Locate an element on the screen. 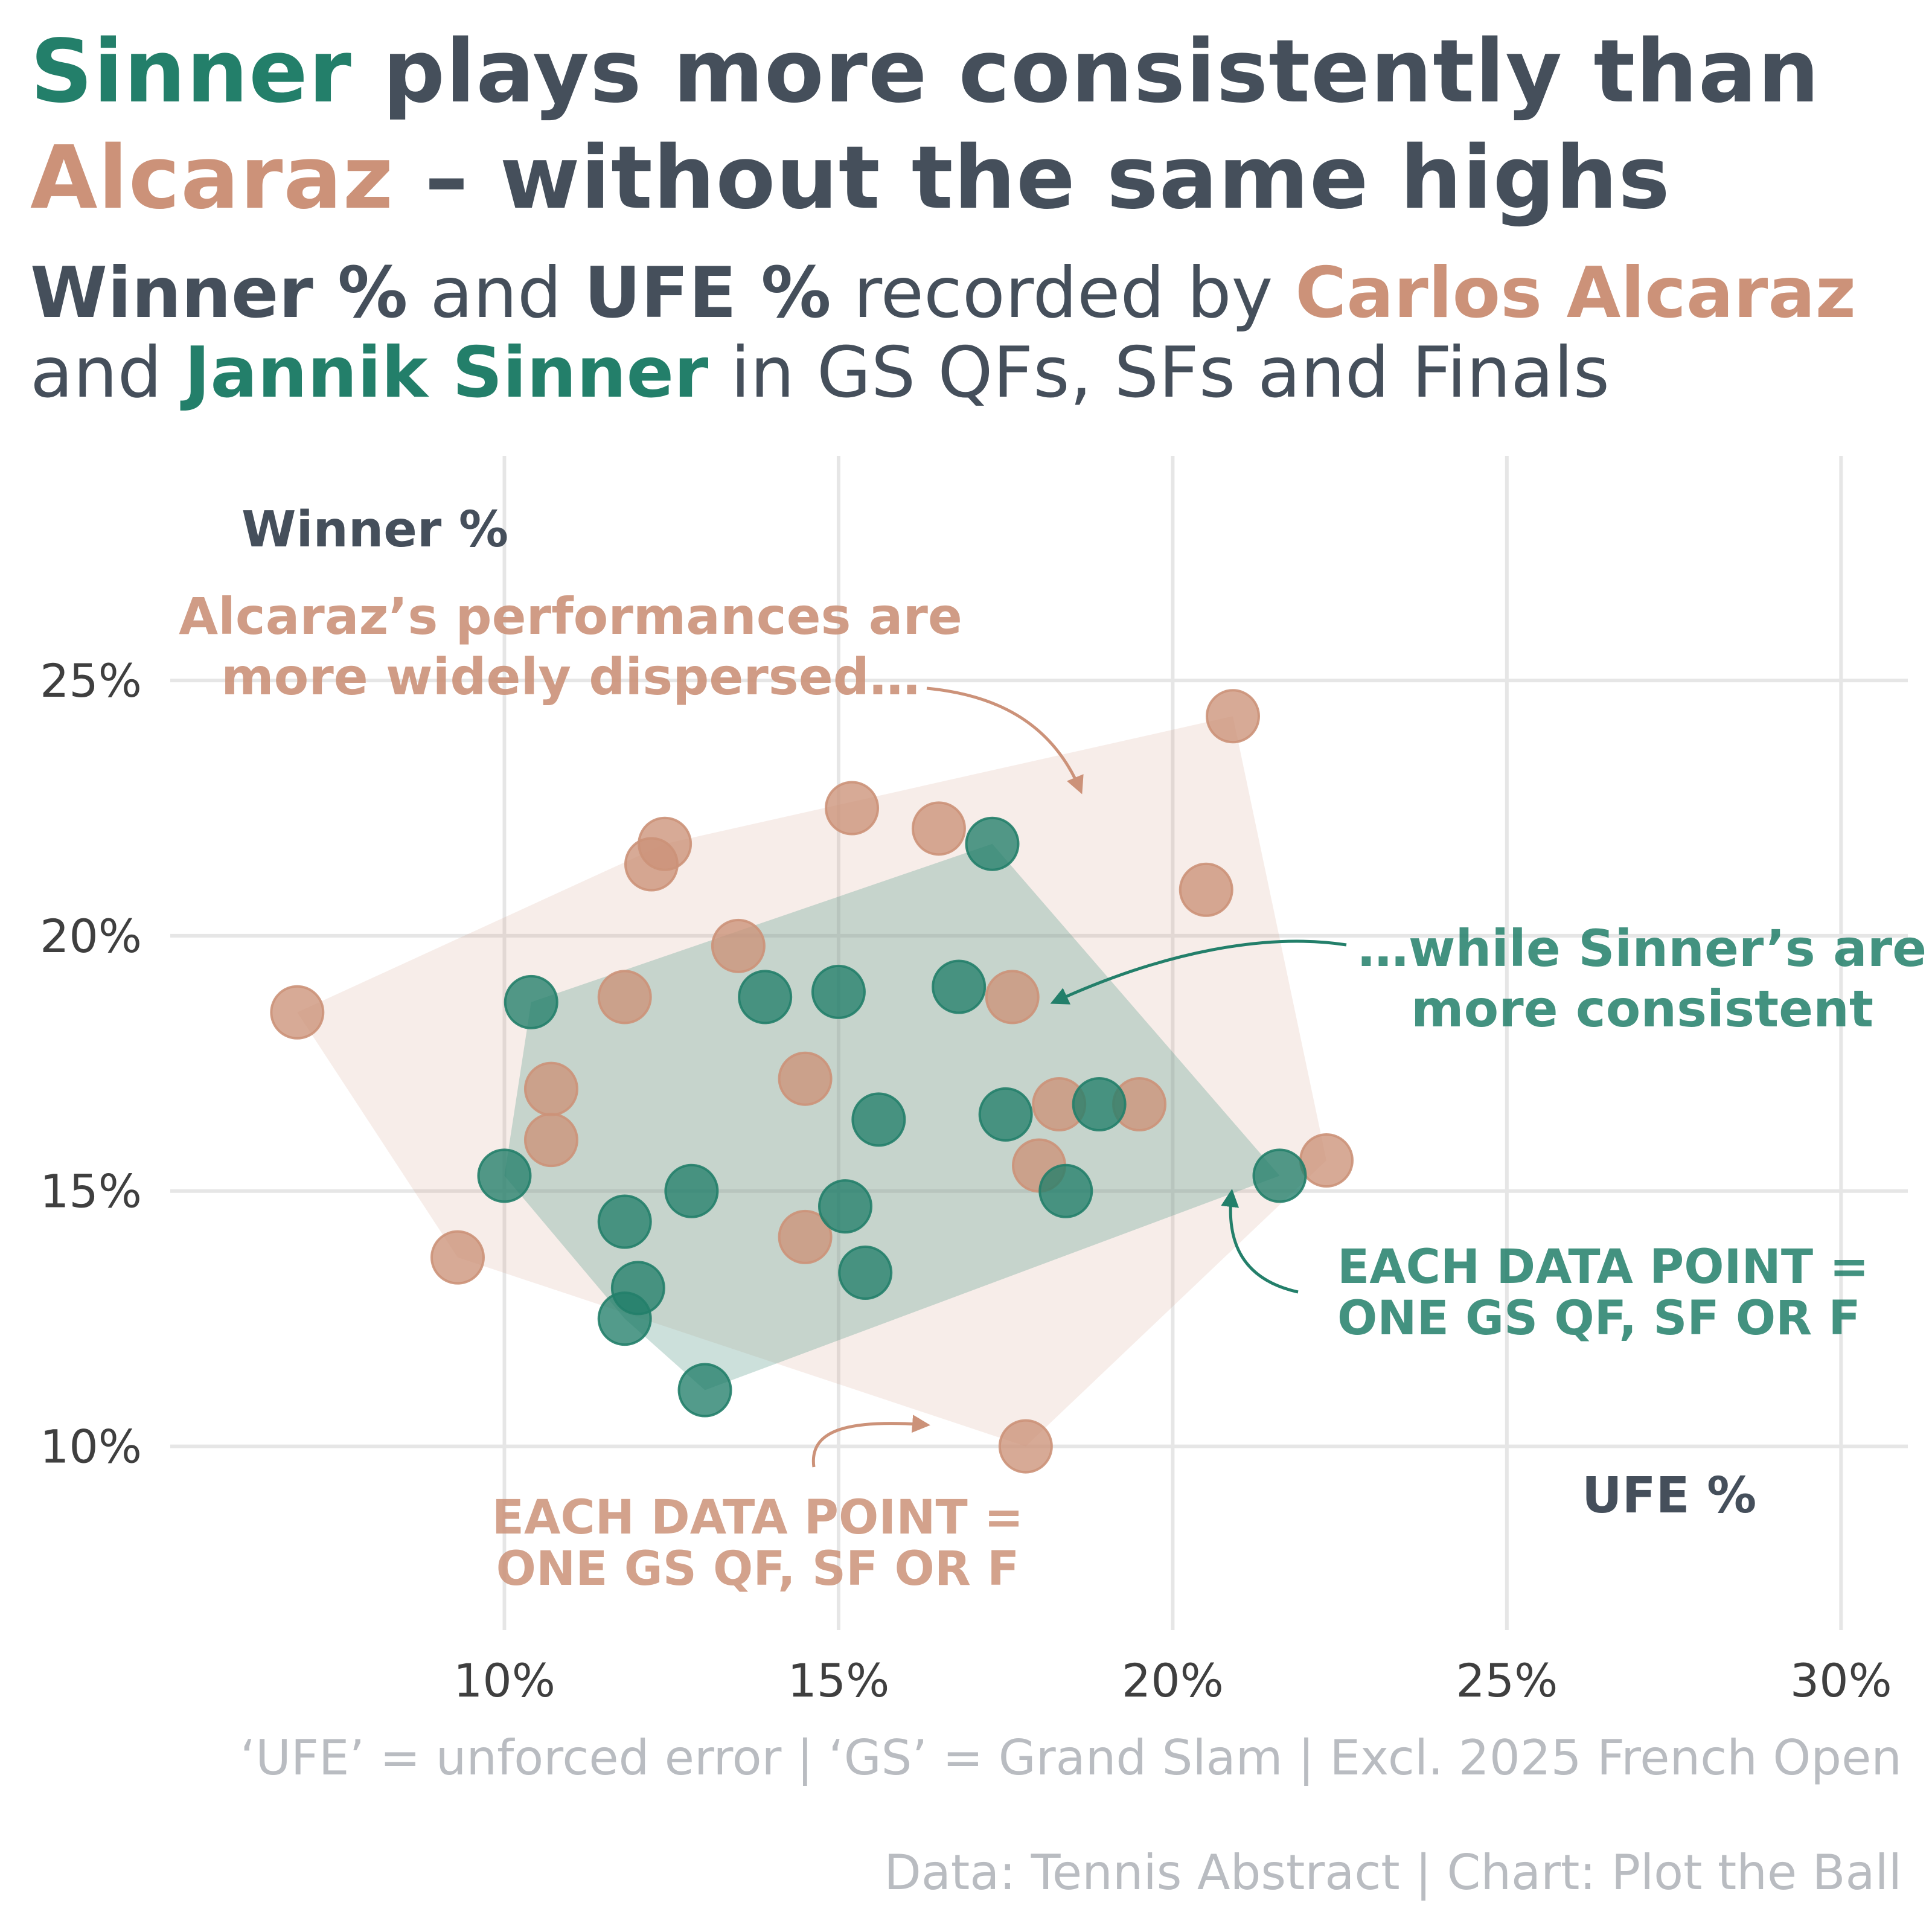 The image size is (1932, 1932). subtitle-alcaraz-name: Carlos Alcaraz is located at coordinates (1576, 293).